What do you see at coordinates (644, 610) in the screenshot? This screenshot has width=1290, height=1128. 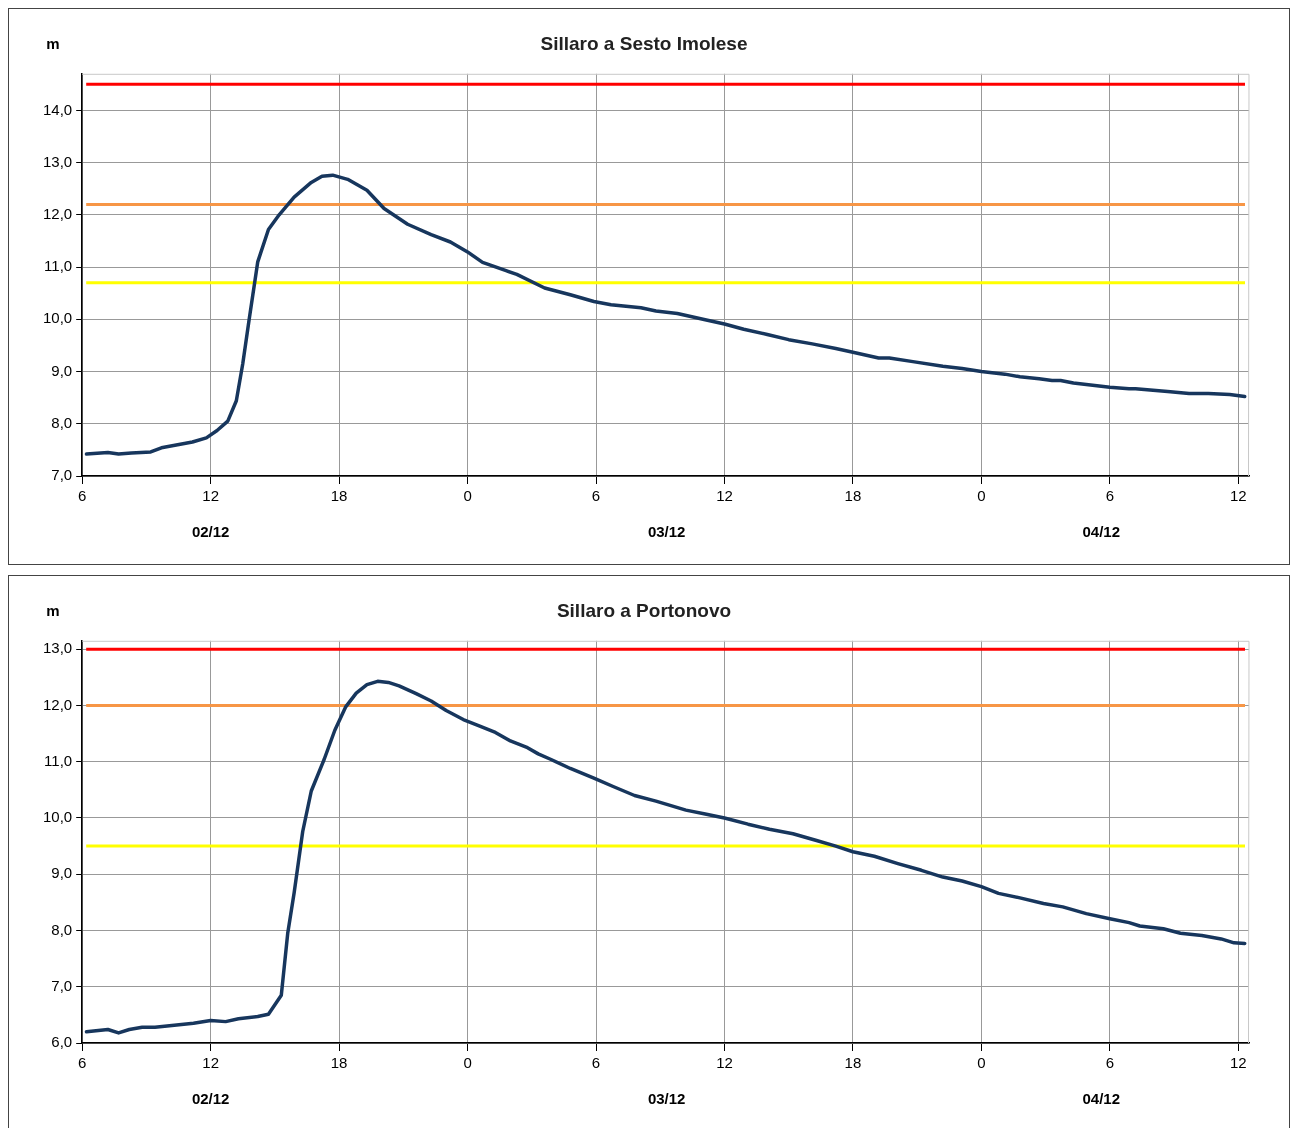 I see `chart-title: Sillaro a Portonovo` at bounding box center [644, 610].